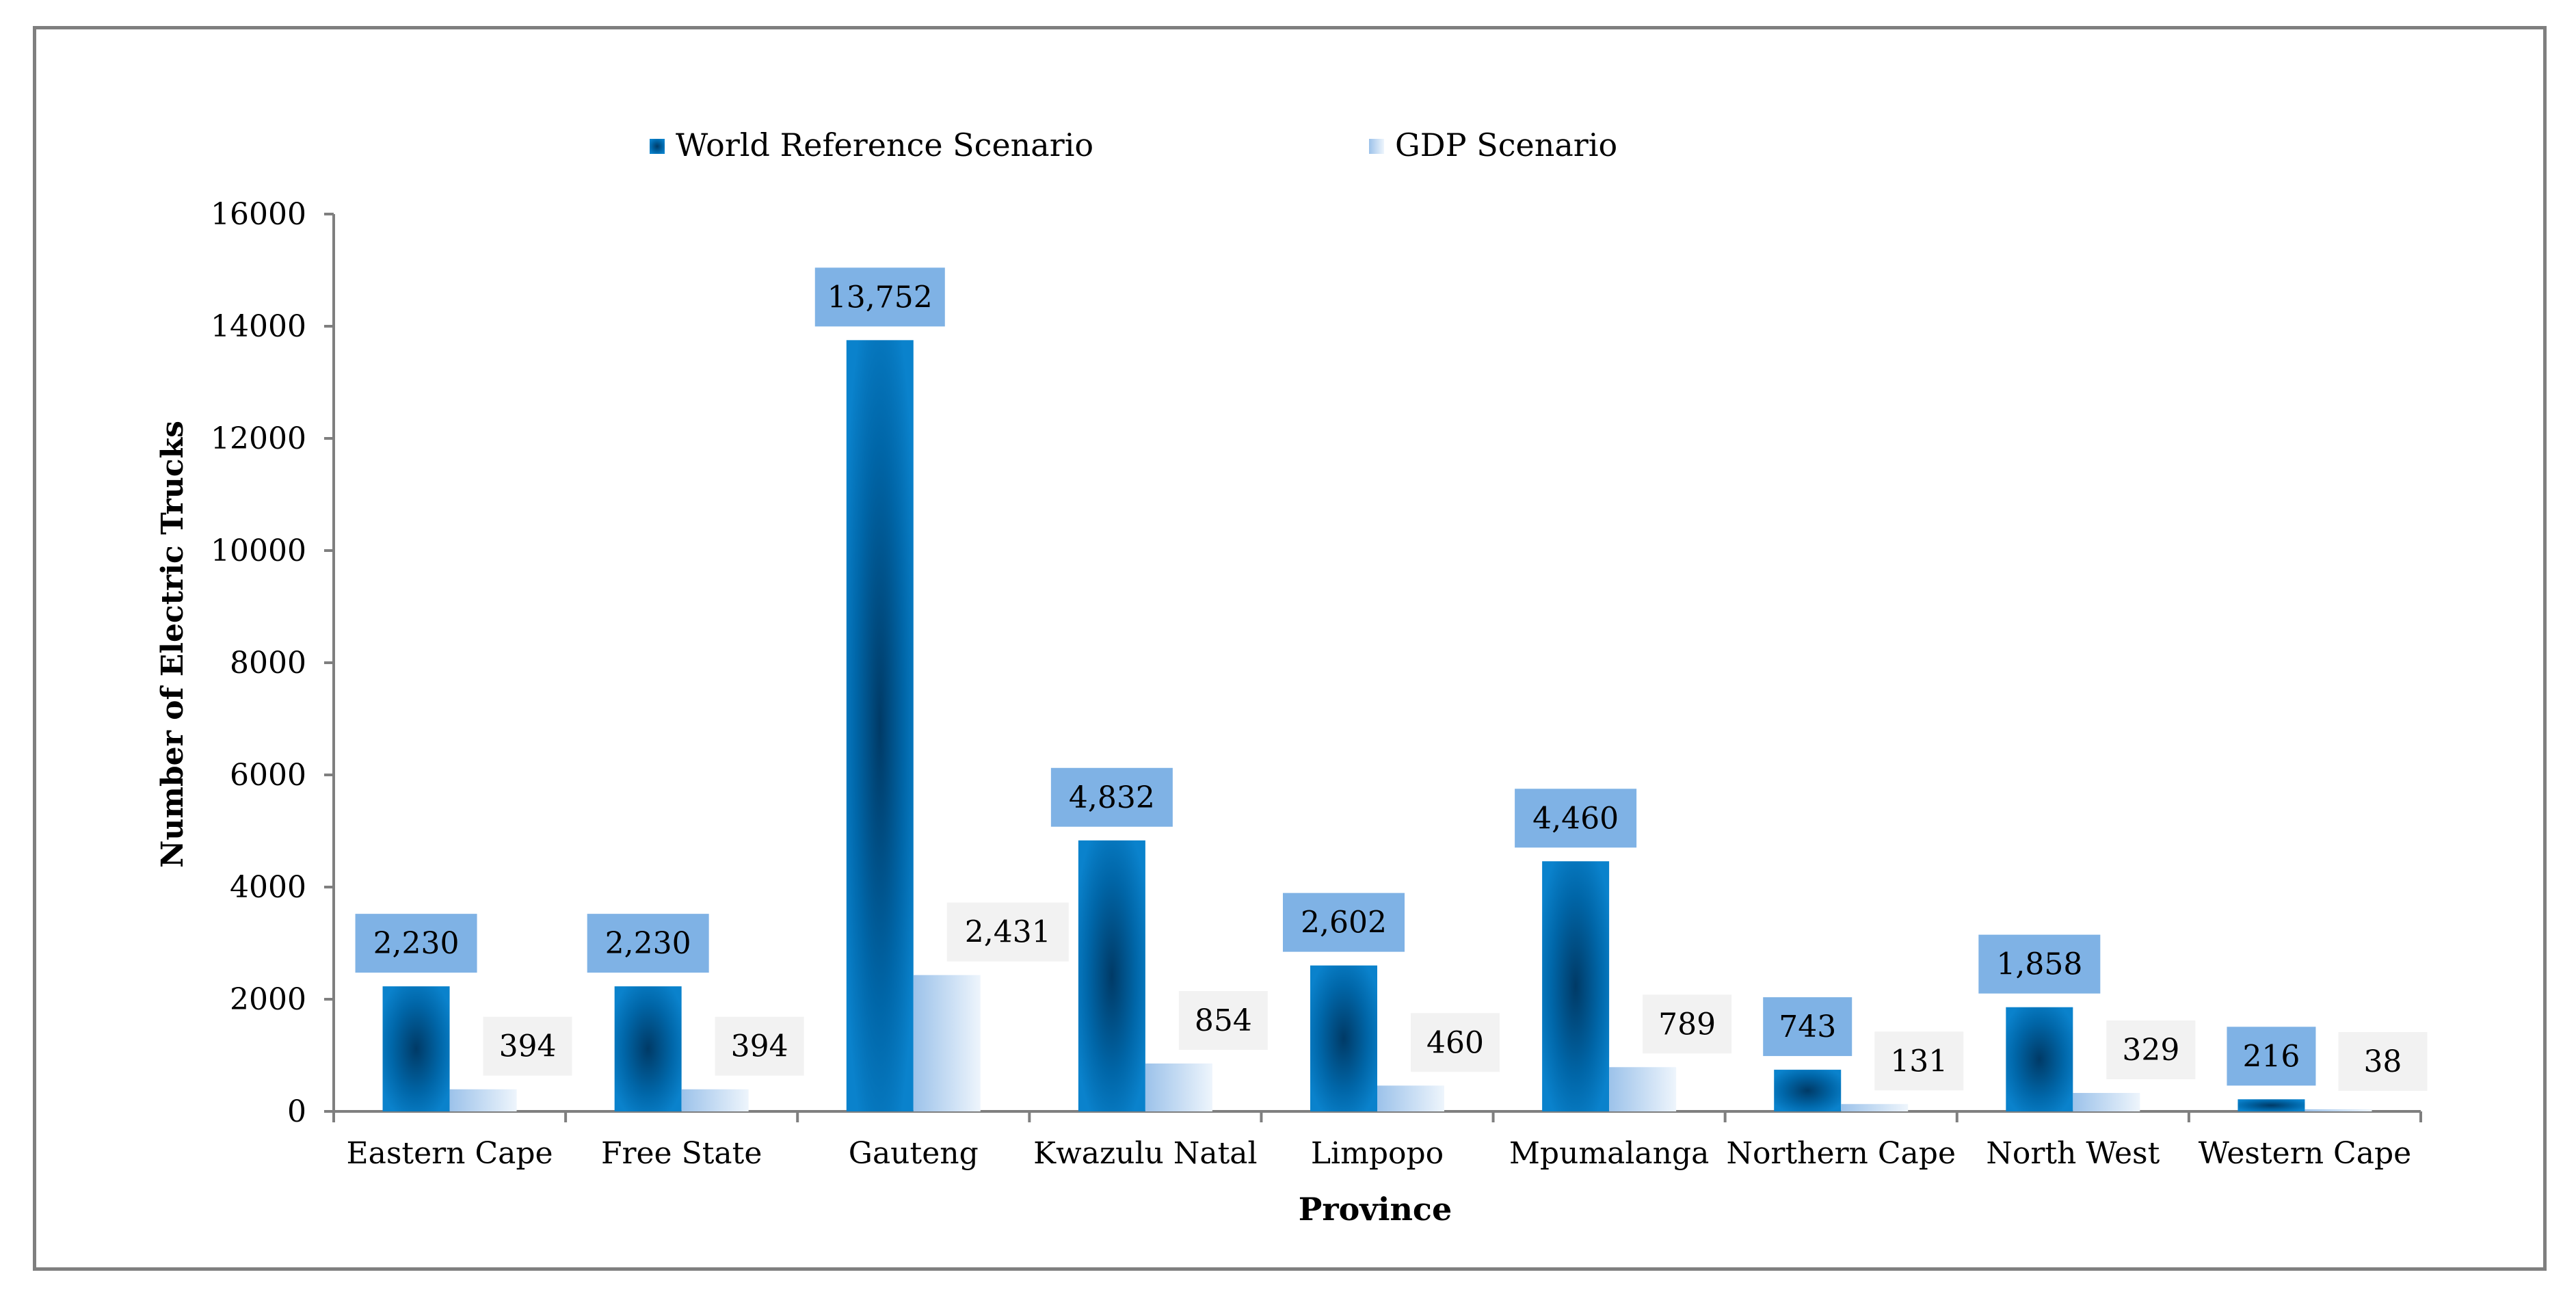 Image resolution: width=2576 pixels, height=1307 pixels. I want to click on data-label-gdp: 329, so click(2150, 1050).